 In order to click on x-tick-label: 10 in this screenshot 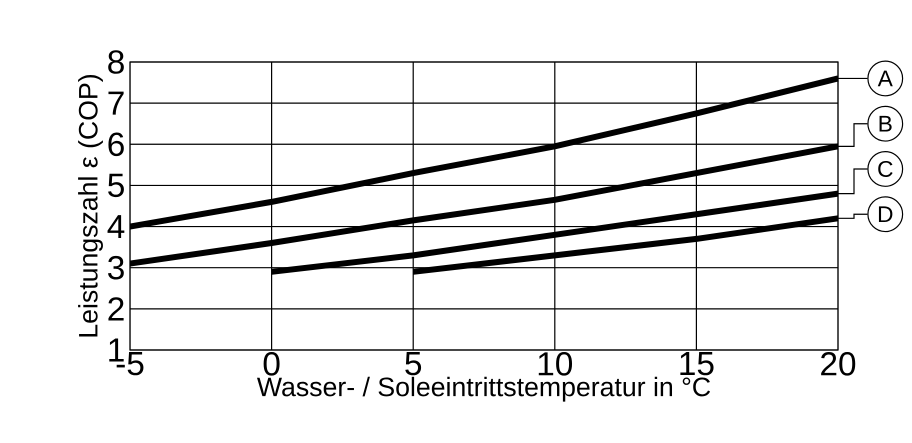, I will do `click(555, 364)`.